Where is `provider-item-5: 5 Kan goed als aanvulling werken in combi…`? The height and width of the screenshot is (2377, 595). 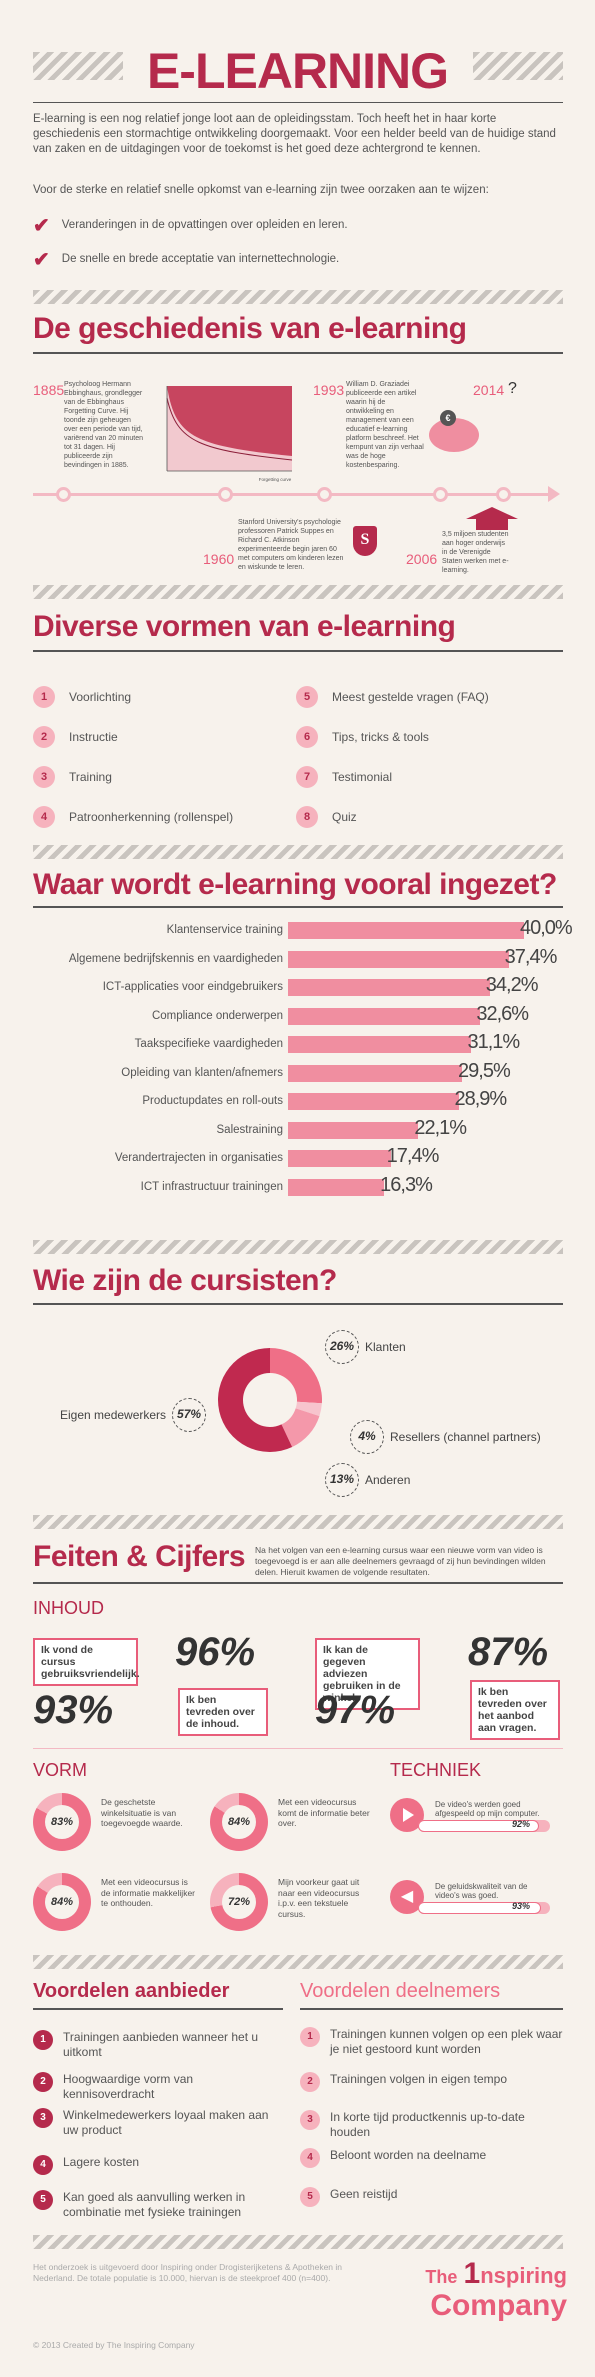 provider-item-5: 5 Kan goed als aanvulling werken in combi… is located at coordinates (158, 2205).